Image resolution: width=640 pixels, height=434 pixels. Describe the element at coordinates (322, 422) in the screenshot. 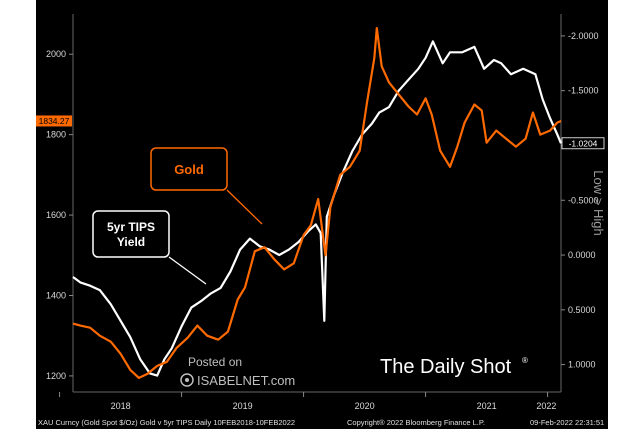

I see `footer-background` at that location.